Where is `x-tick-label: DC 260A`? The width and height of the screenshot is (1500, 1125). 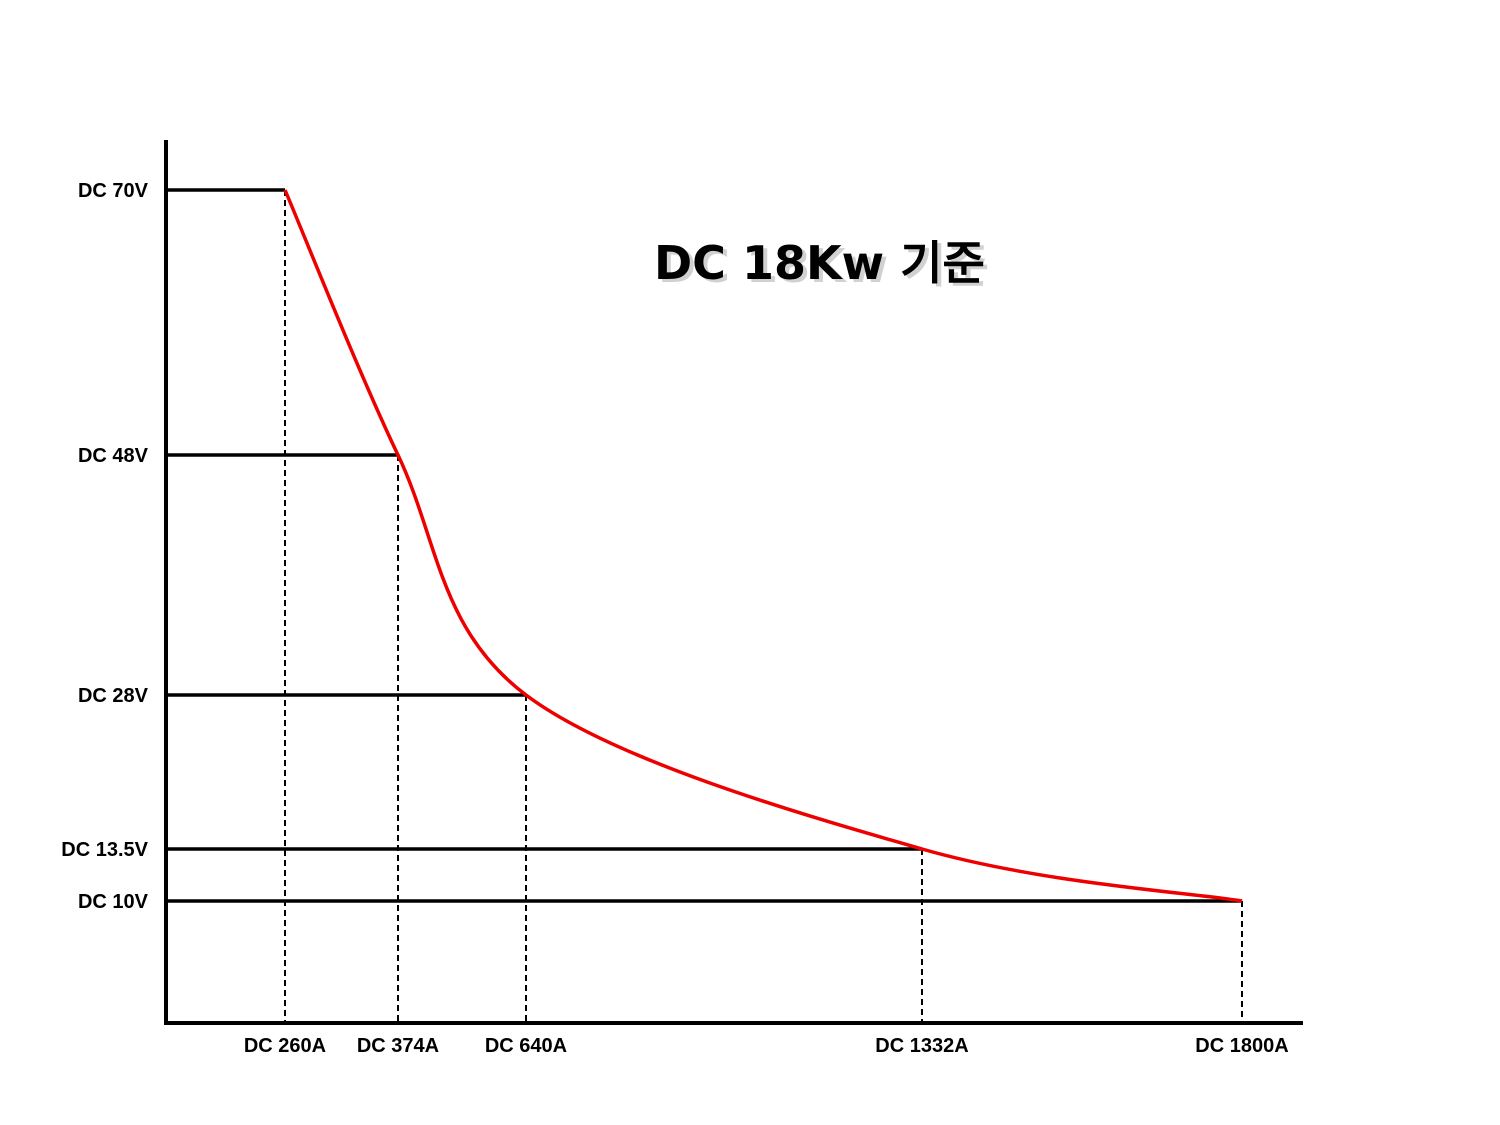
x-tick-label: DC 260A is located at coordinates (285, 1046).